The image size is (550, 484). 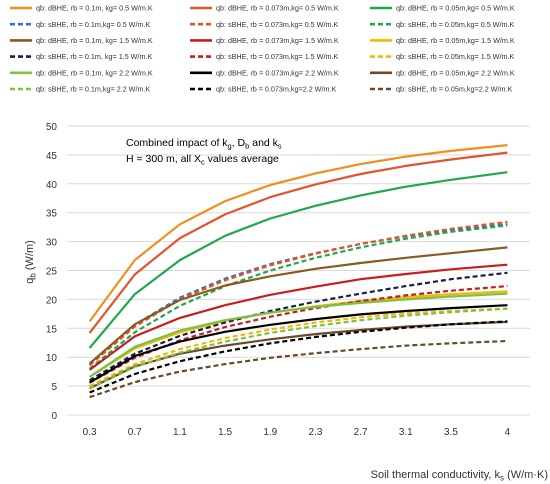 What do you see at coordinates (455, 8) in the screenshot?
I see `legend-label-3: qb: dBHE, rb = 0.05m,kg= 0.5 W/m.K` at bounding box center [455, 8].